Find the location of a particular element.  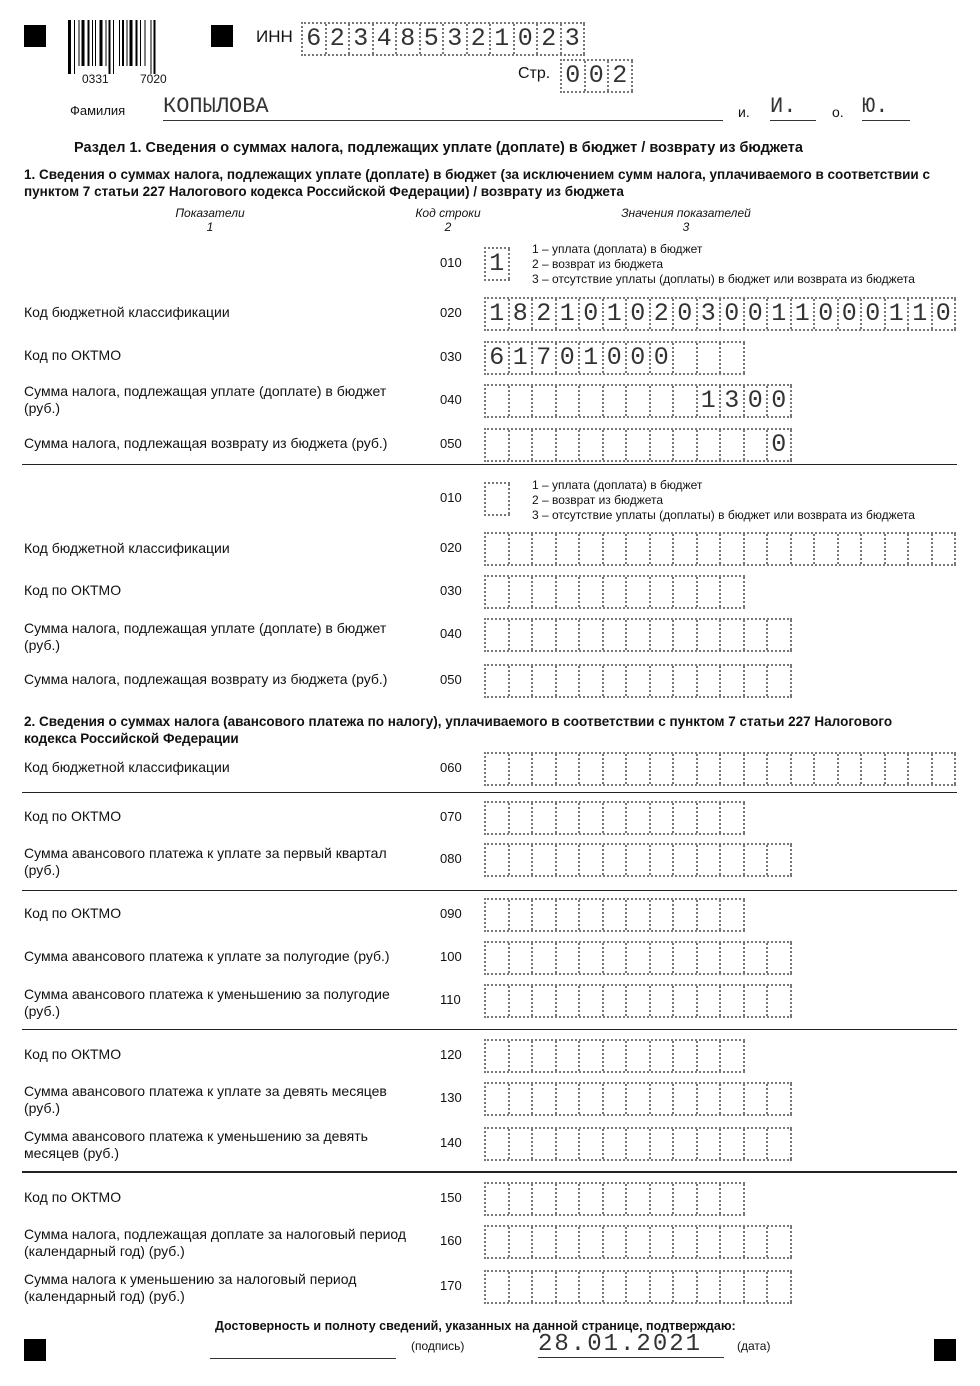

initial-i-field: И. is located at coordinates (793, 107).